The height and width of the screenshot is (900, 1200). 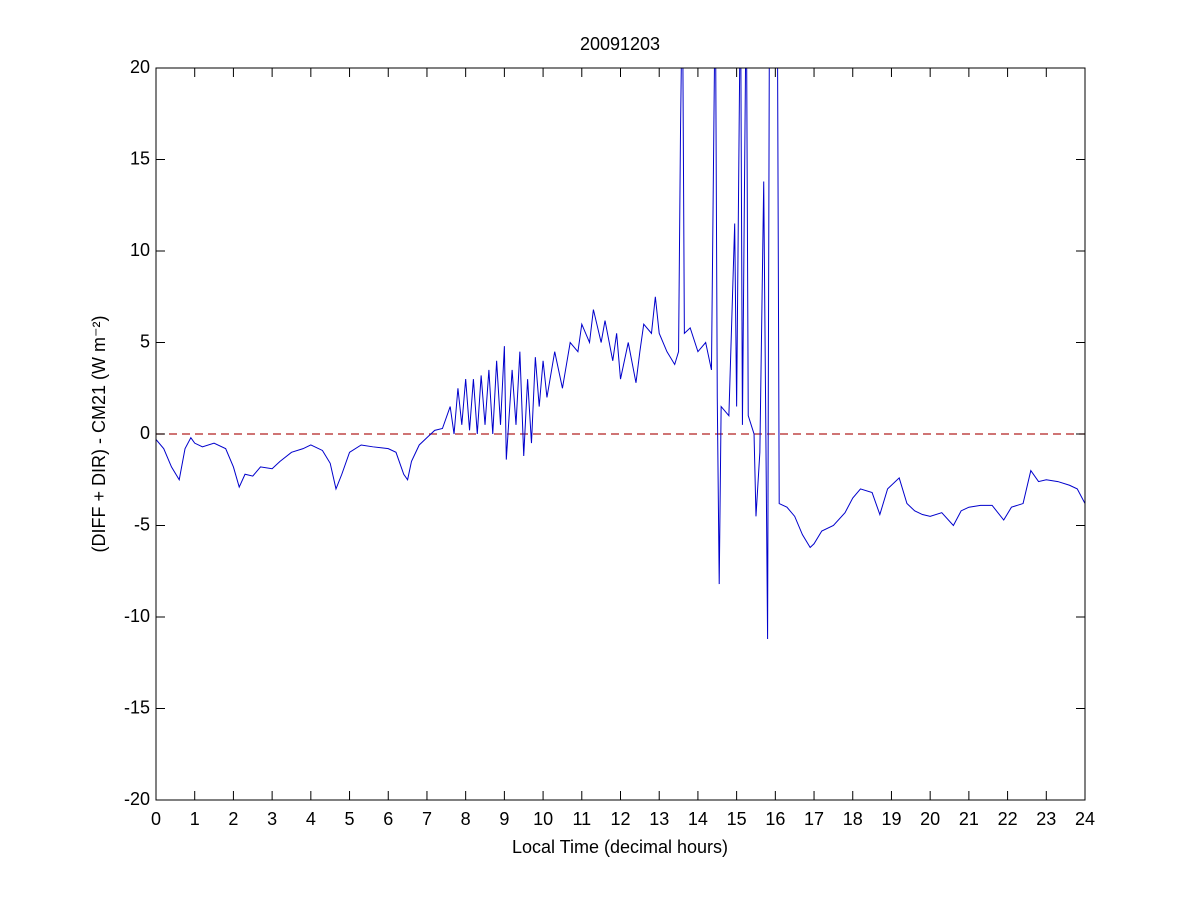 What do you see at coordinates (99, 434) in the screenshot?
I see `y-axis-label: (DIFF + DIR) - CM21 (W m⁻²)` at bounding box center [99, 434].